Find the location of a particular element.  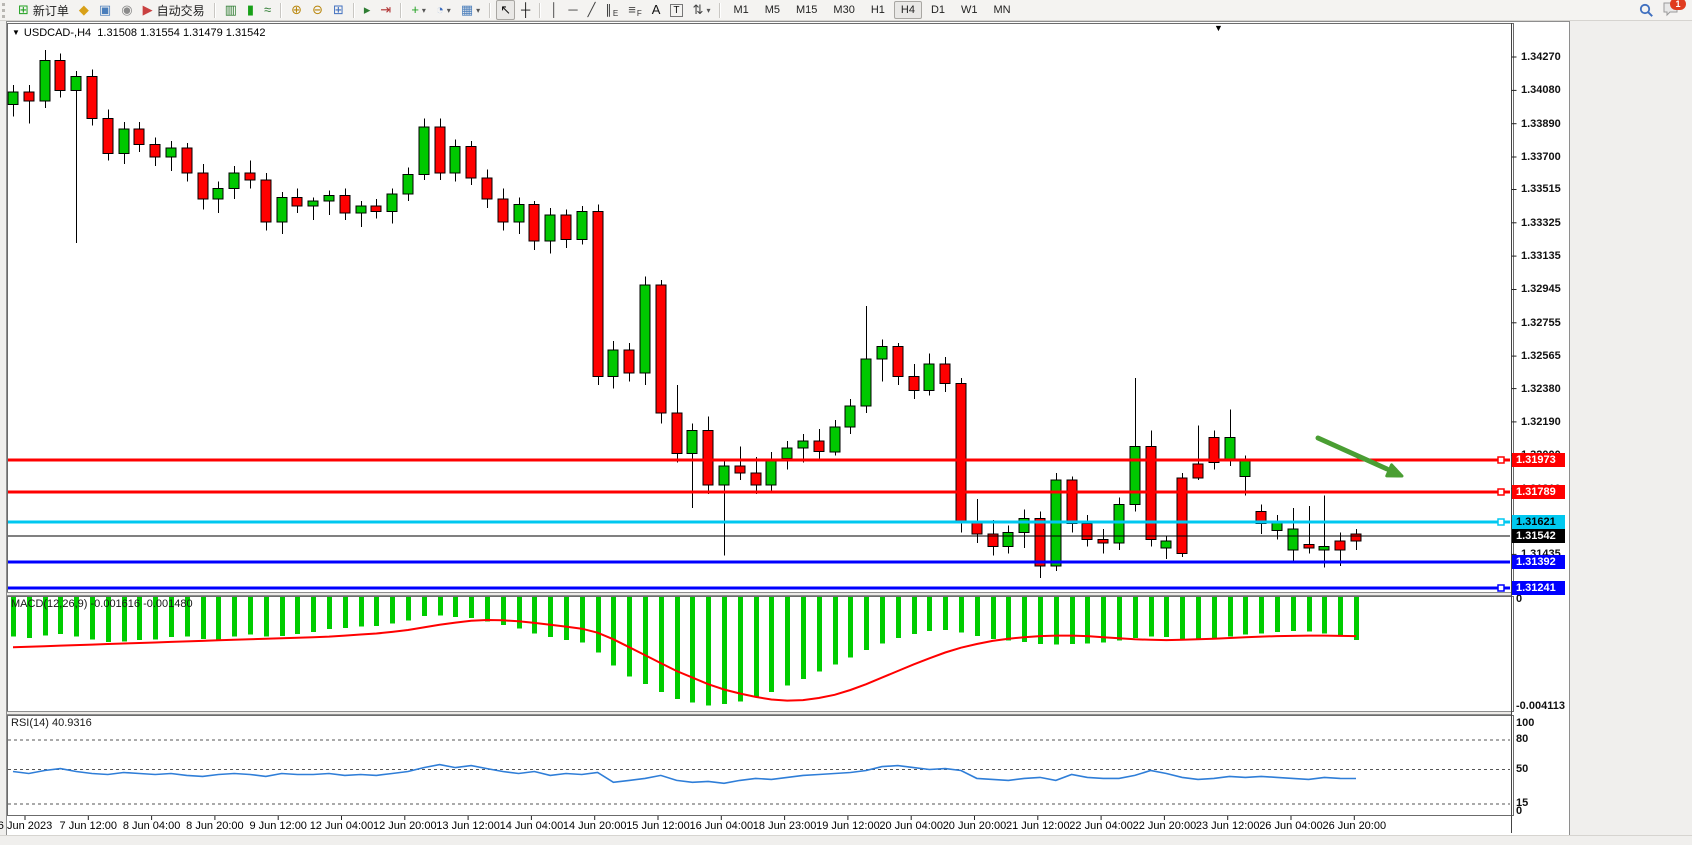

horizontal-line-button: ─ is located at coordinates (572, 10).